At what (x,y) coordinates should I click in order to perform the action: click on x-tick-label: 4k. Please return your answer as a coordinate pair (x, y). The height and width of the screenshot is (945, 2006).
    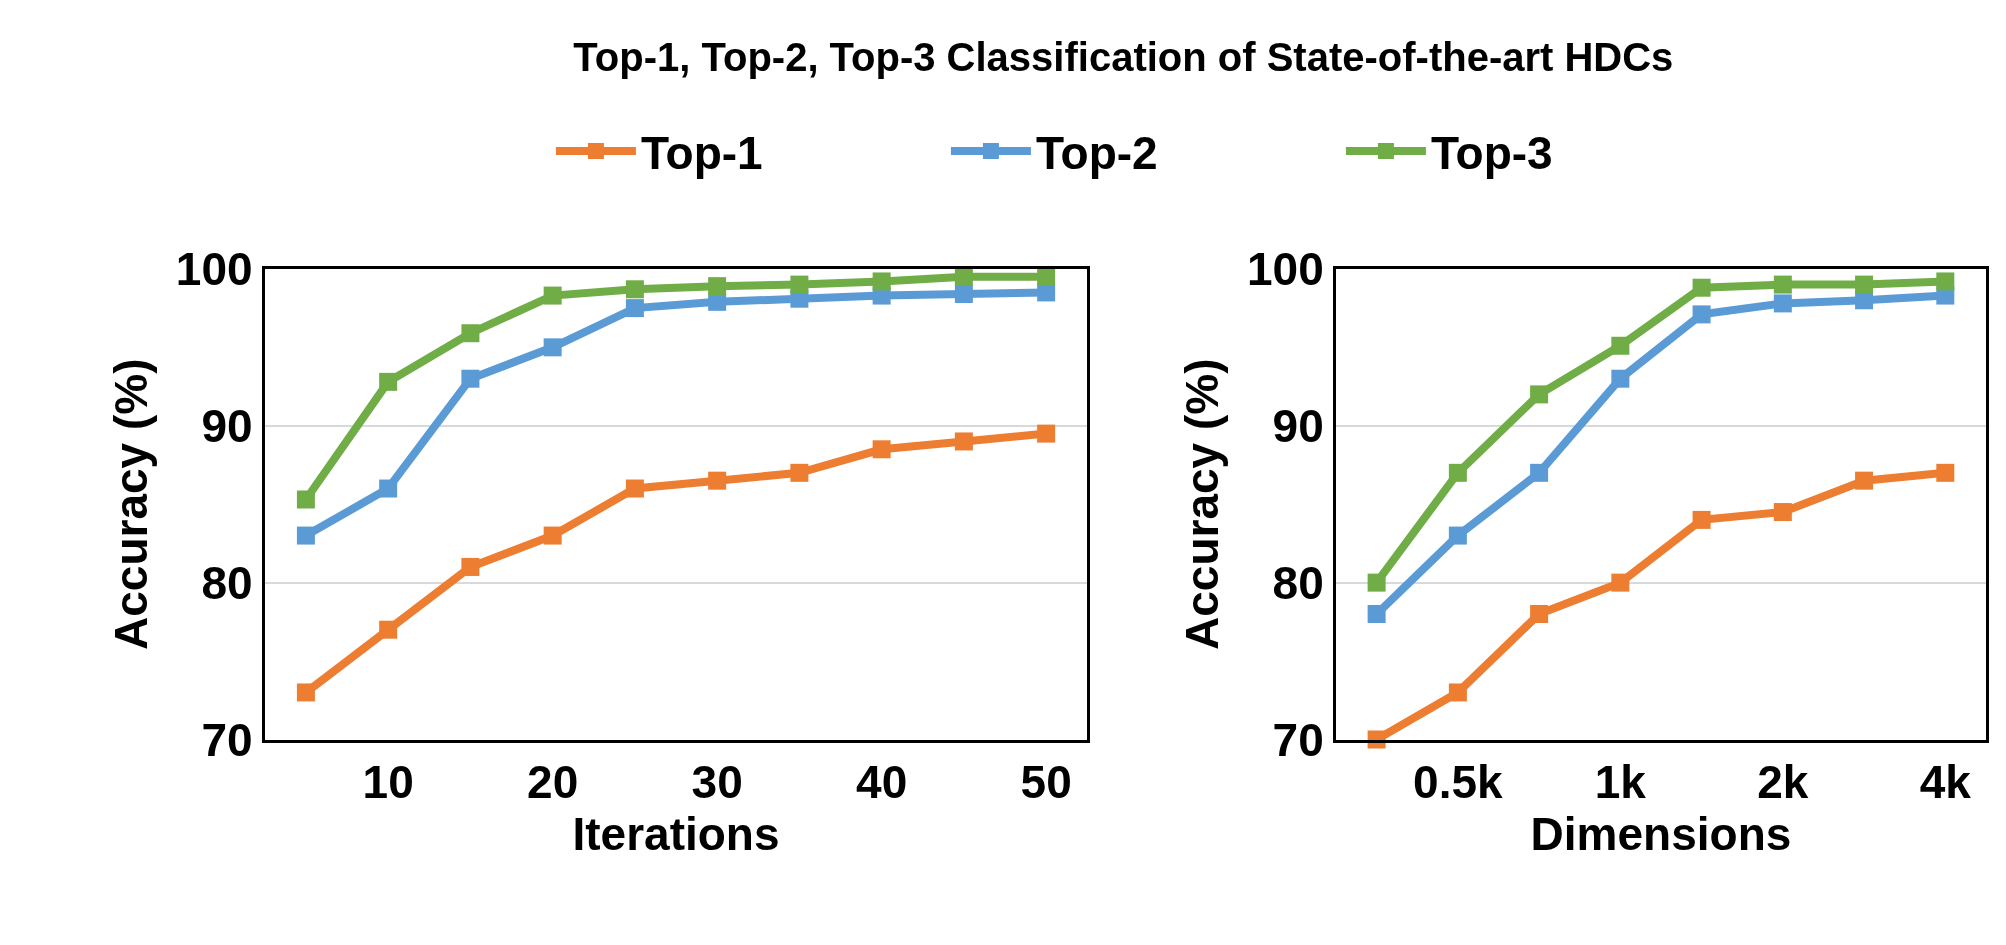
    Looking at the image, I should click on (1945, 781).